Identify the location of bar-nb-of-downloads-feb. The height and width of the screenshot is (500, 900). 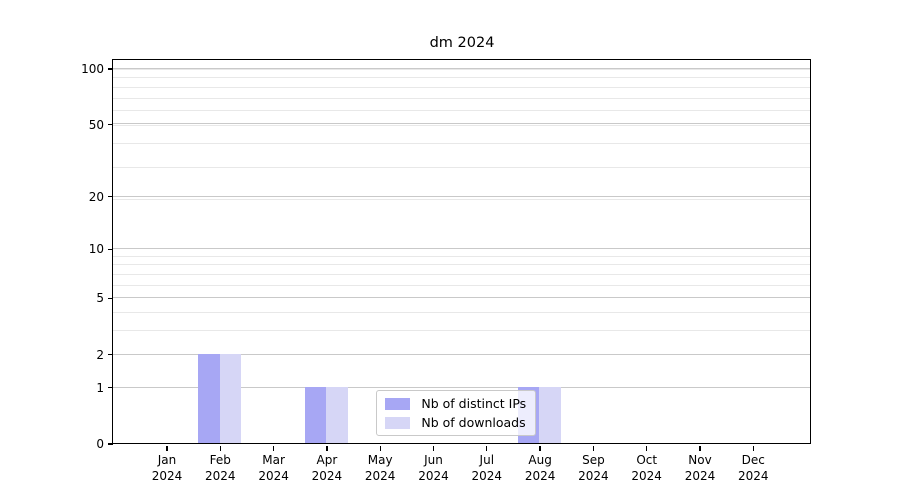
(230, 399).